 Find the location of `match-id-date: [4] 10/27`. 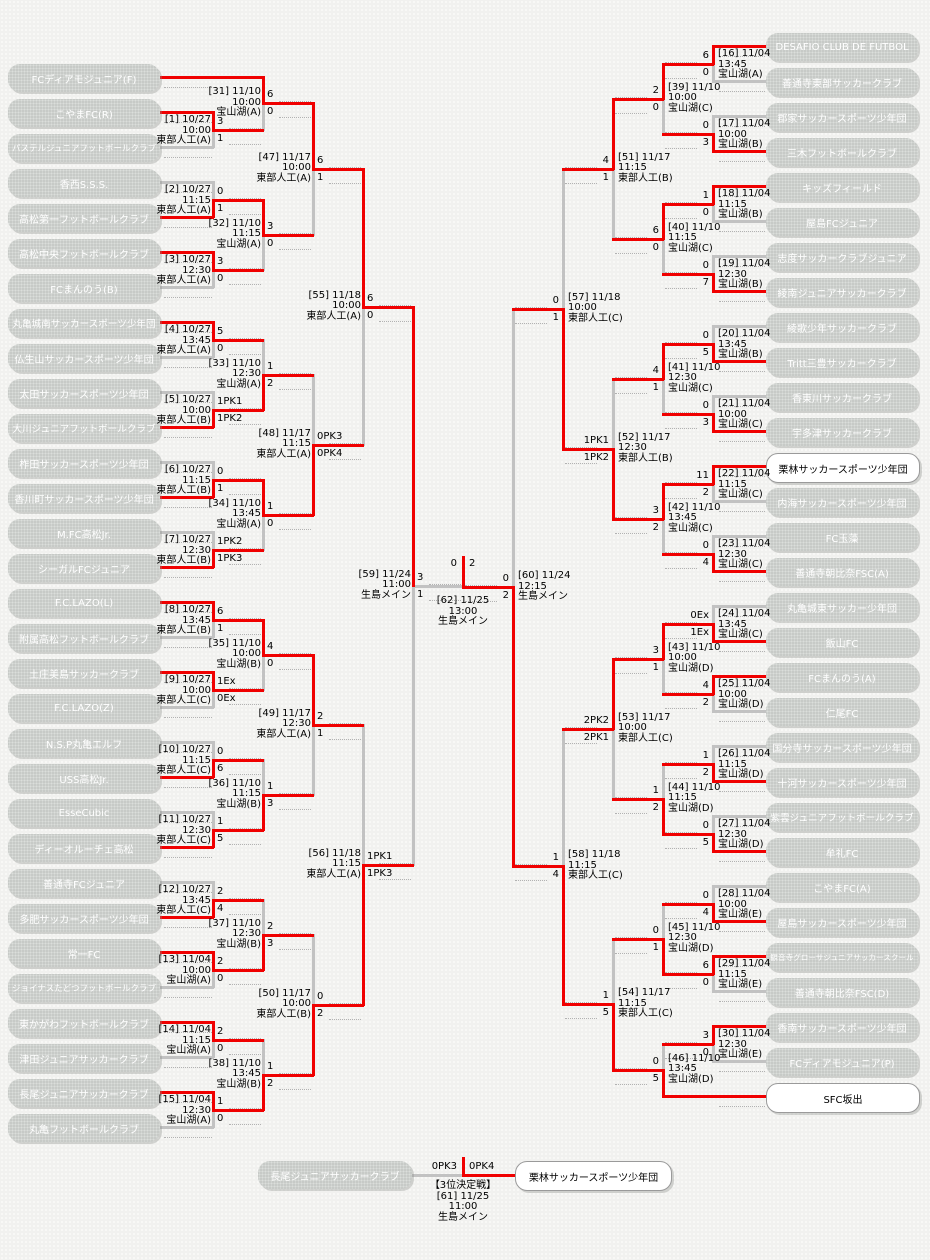

match-id-date: [4] 10/27 is located at coordinates (187, 329).